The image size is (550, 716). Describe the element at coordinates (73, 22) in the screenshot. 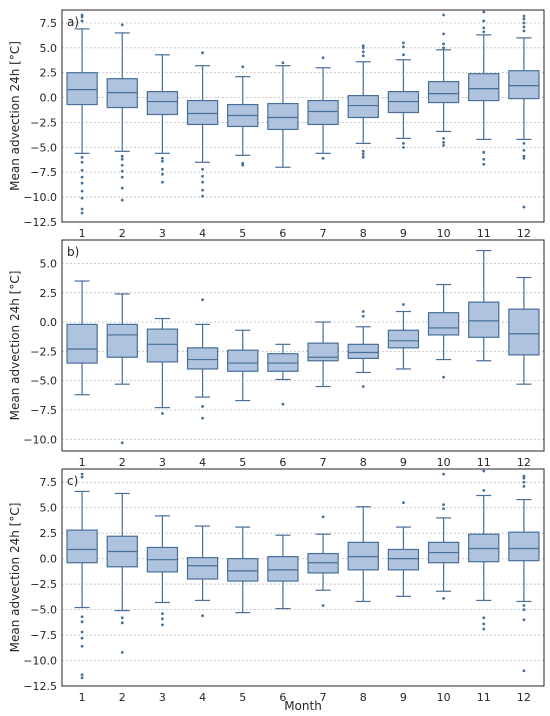

I see `panel-label: a)` at that location.